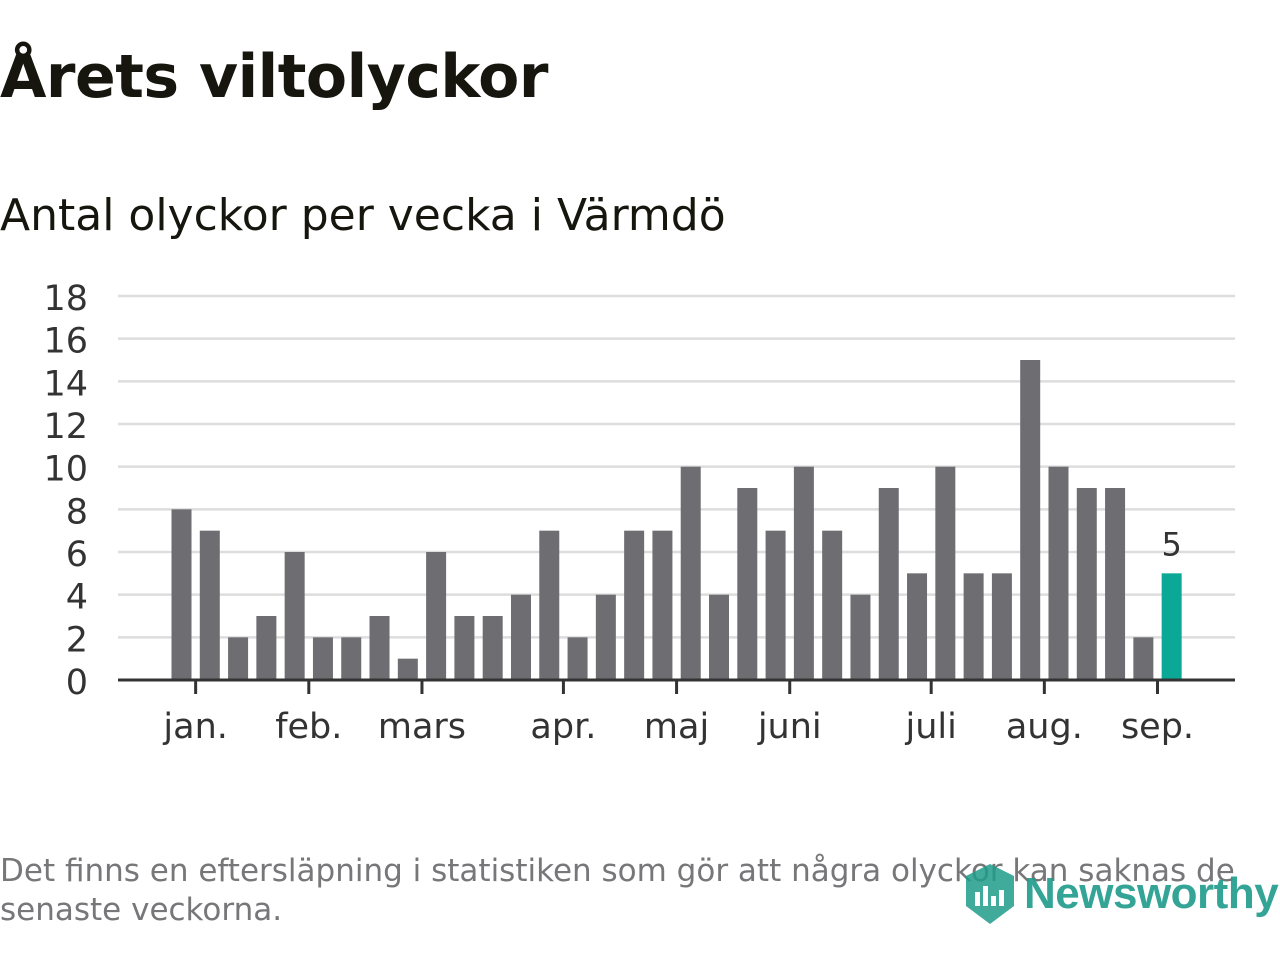  What do you see at coordinates (65, 342) in the screenshot?
I see `y-tick-label: 16` at bounding box center [65, 342].